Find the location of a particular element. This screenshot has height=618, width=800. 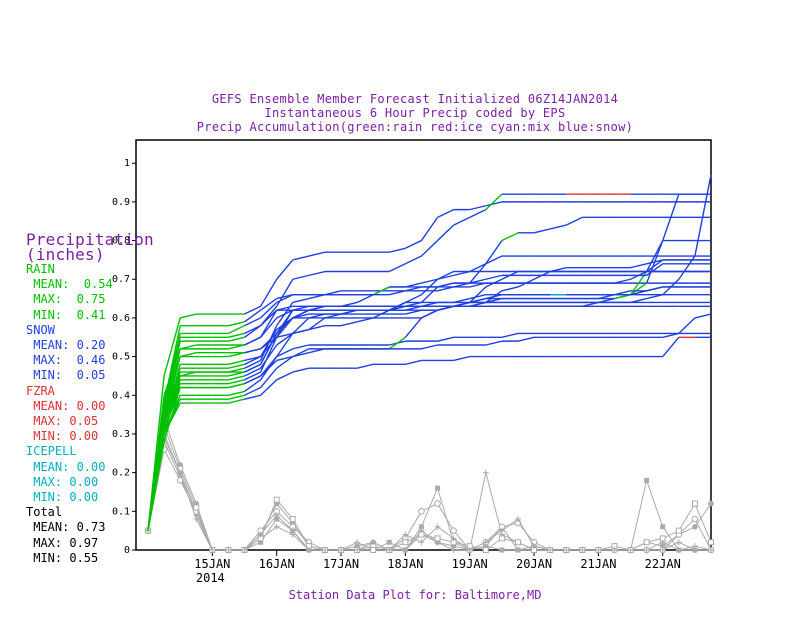

stats-value: MAX: 0.97 is located at coordinates (62, 542).